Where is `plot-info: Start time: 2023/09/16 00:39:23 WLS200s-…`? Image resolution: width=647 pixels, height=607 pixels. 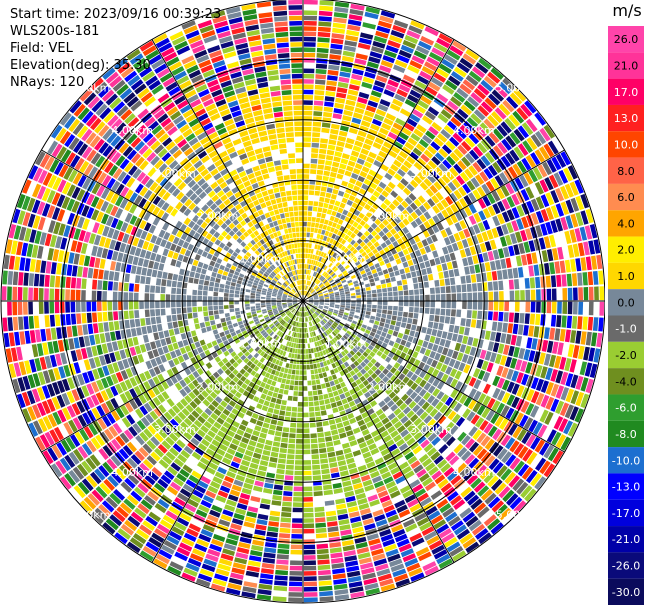 plot-info: Start time: 2023/09/16 00:39:23 WLS200s-… is located at coordinates (115, 48).